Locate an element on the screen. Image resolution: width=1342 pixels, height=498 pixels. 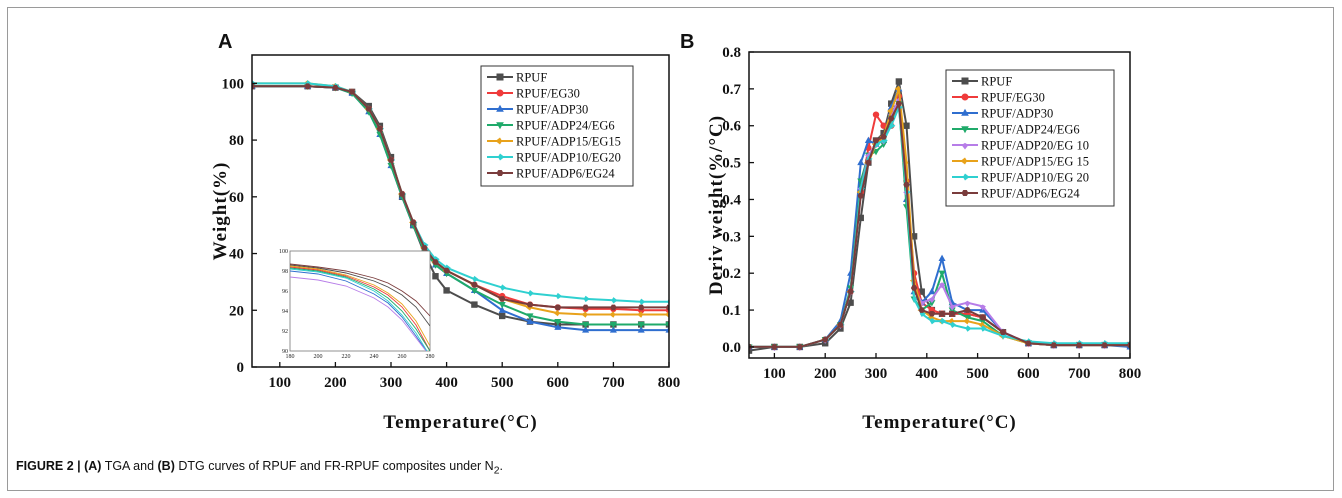
panel-a-ytick-label-20: 20 is located at coordinates (236, 311).